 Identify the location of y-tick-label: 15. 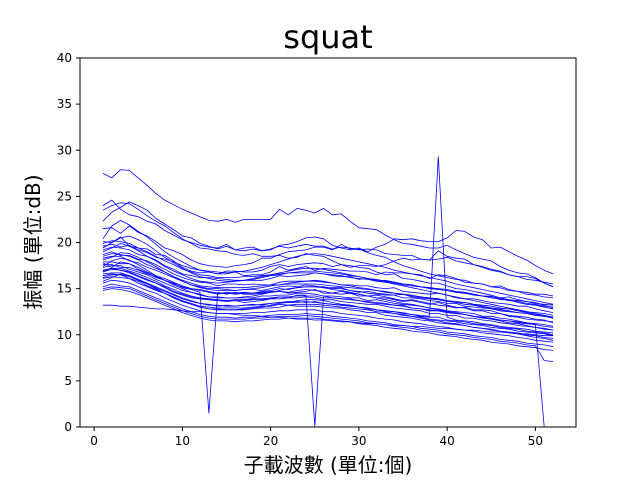
(64, 289).